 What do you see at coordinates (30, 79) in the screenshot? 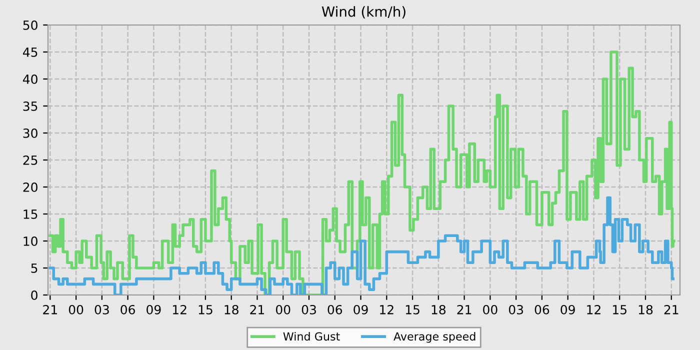
I see `y-tick-label: 40` at bounding box center [30, 79].